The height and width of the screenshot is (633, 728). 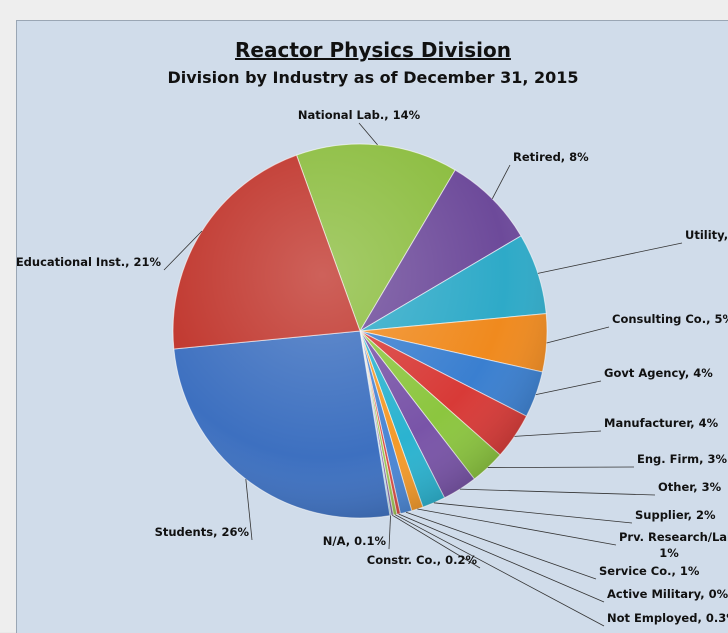 What do you see at coordinates (373, 50) in the screenshot?
I see `chart-title: Reactor Physics Division` at bounding box center [373, 50].